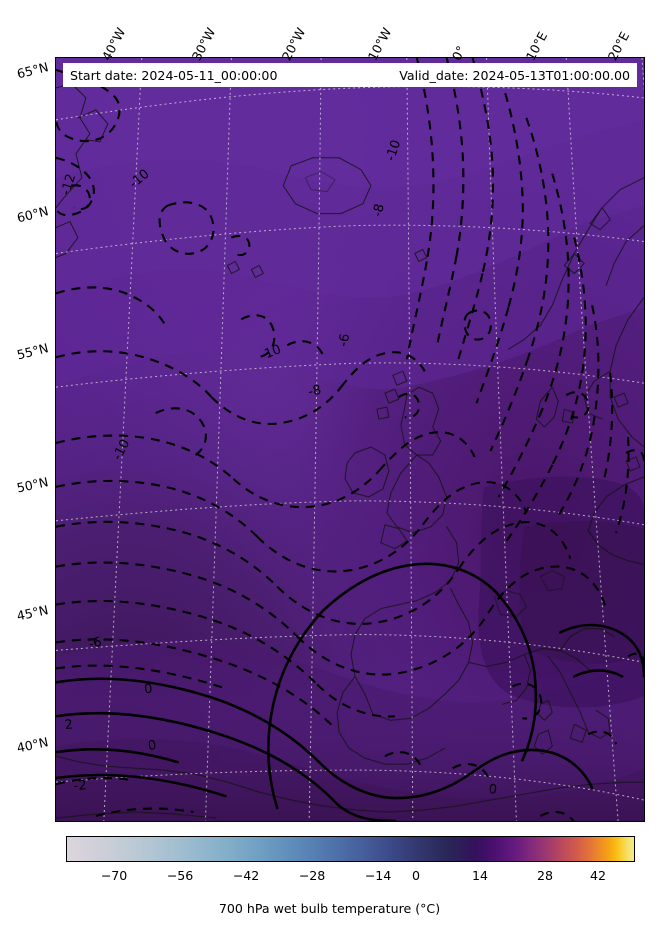 This screenshot has height=936, width=659. I want to click on gridline-lat-65n, so click(350, 103).